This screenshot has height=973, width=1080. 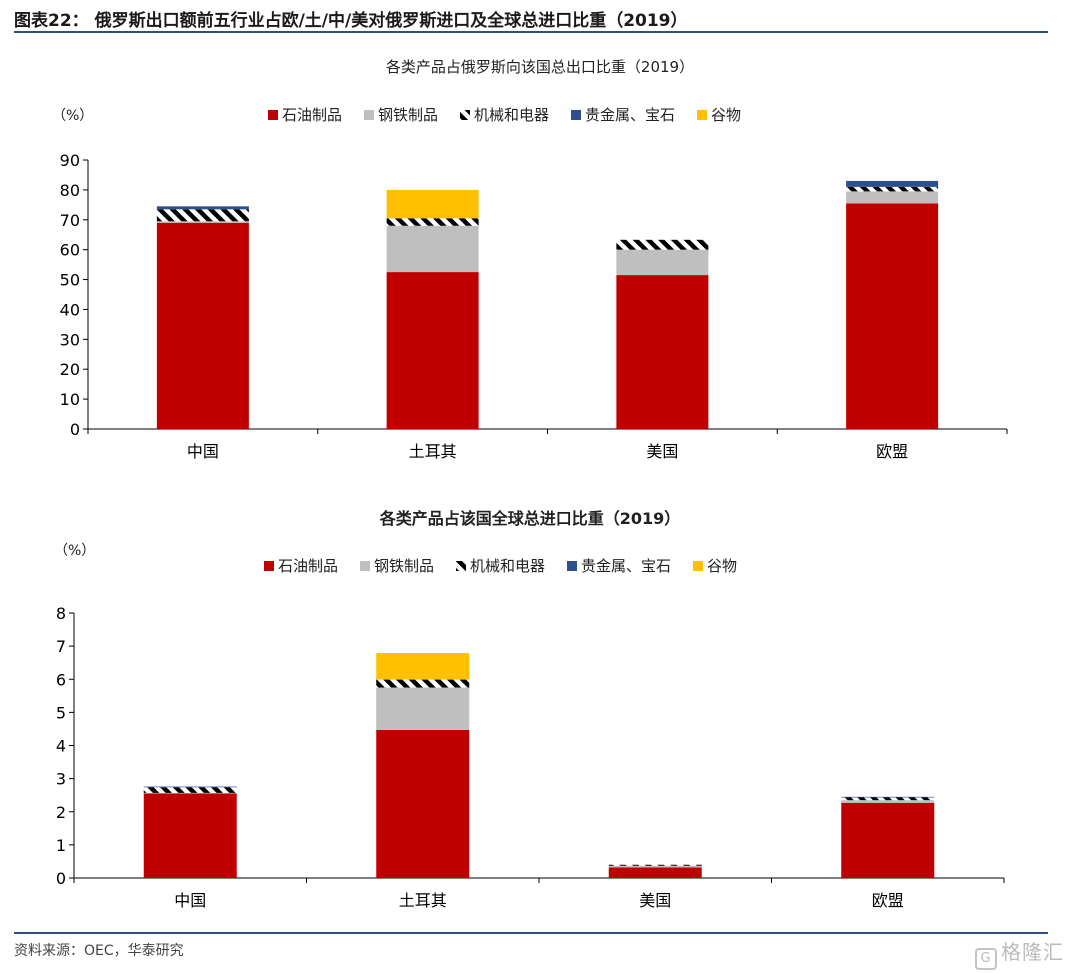 What do you see at coordinates (986, 959) in the screenshot?
I see `watermark-logo-icon: G` at bounding box center [986, 959].